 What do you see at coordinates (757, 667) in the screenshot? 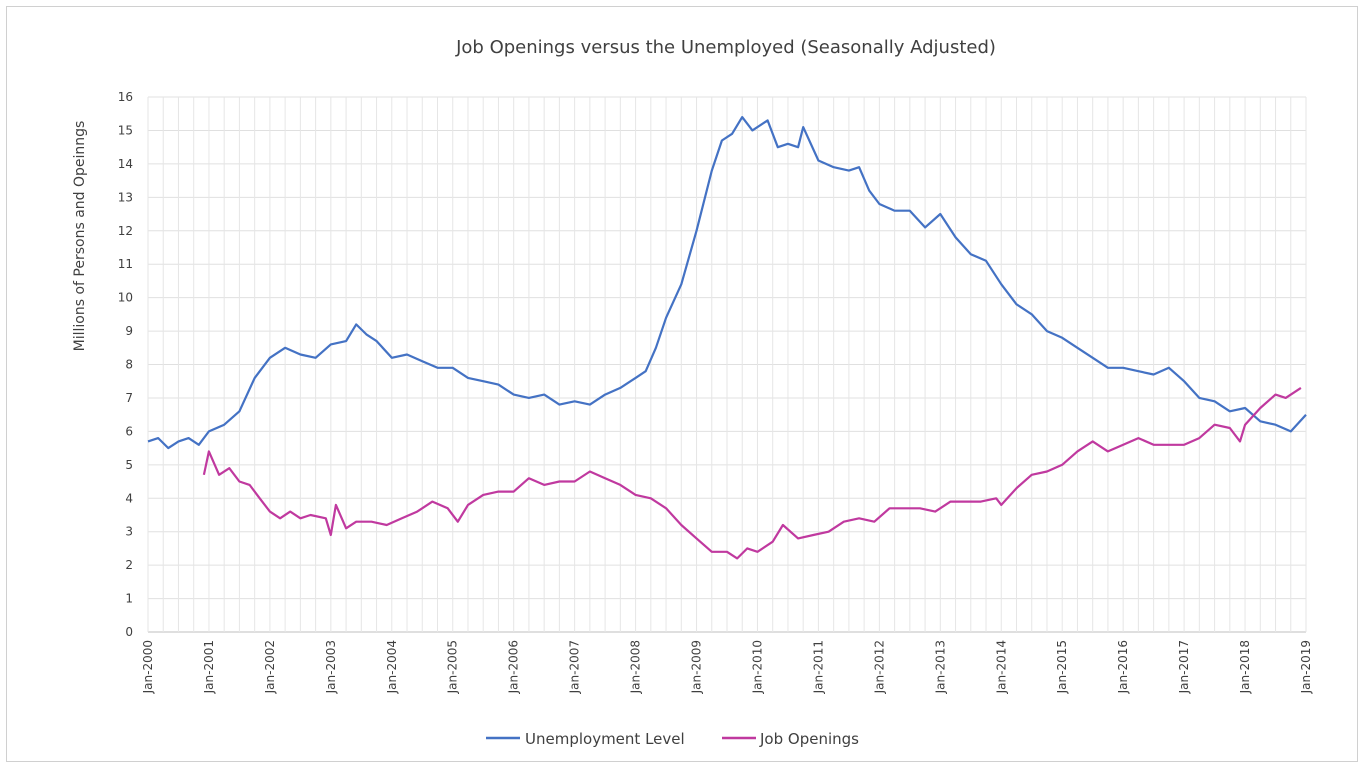
I see `x-tick-label: Jan-2010` at bounding box center [757, 667].